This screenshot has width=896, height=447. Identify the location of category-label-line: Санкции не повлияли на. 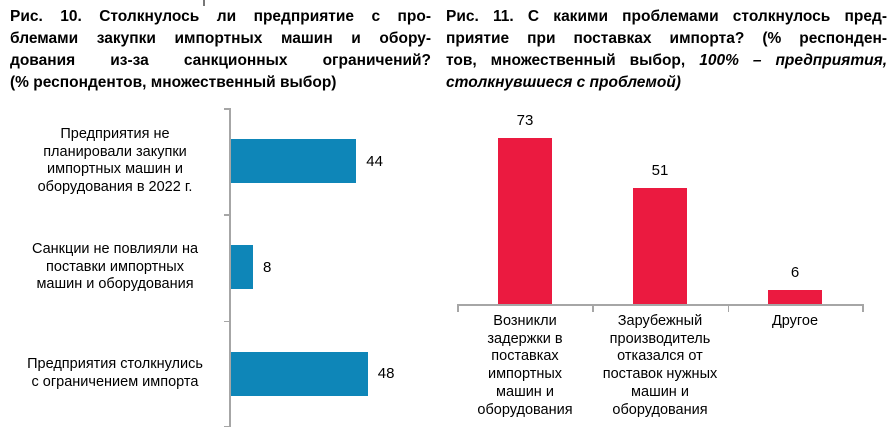
(115, 249).